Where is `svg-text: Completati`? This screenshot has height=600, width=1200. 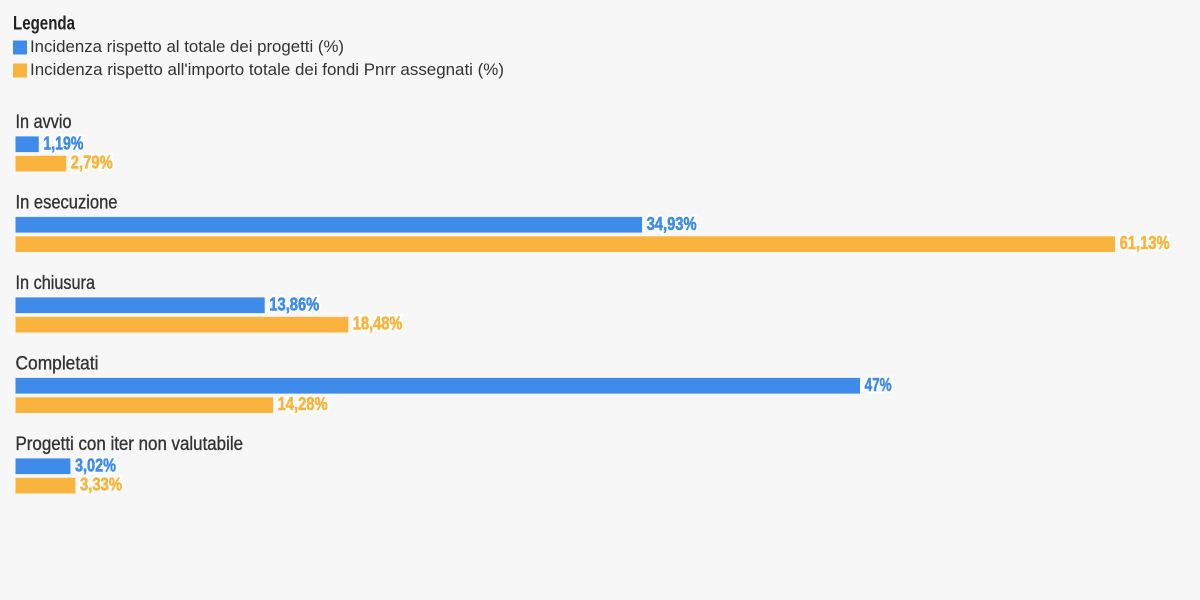 svg-text: Completati is located at coordinates (57, 364).